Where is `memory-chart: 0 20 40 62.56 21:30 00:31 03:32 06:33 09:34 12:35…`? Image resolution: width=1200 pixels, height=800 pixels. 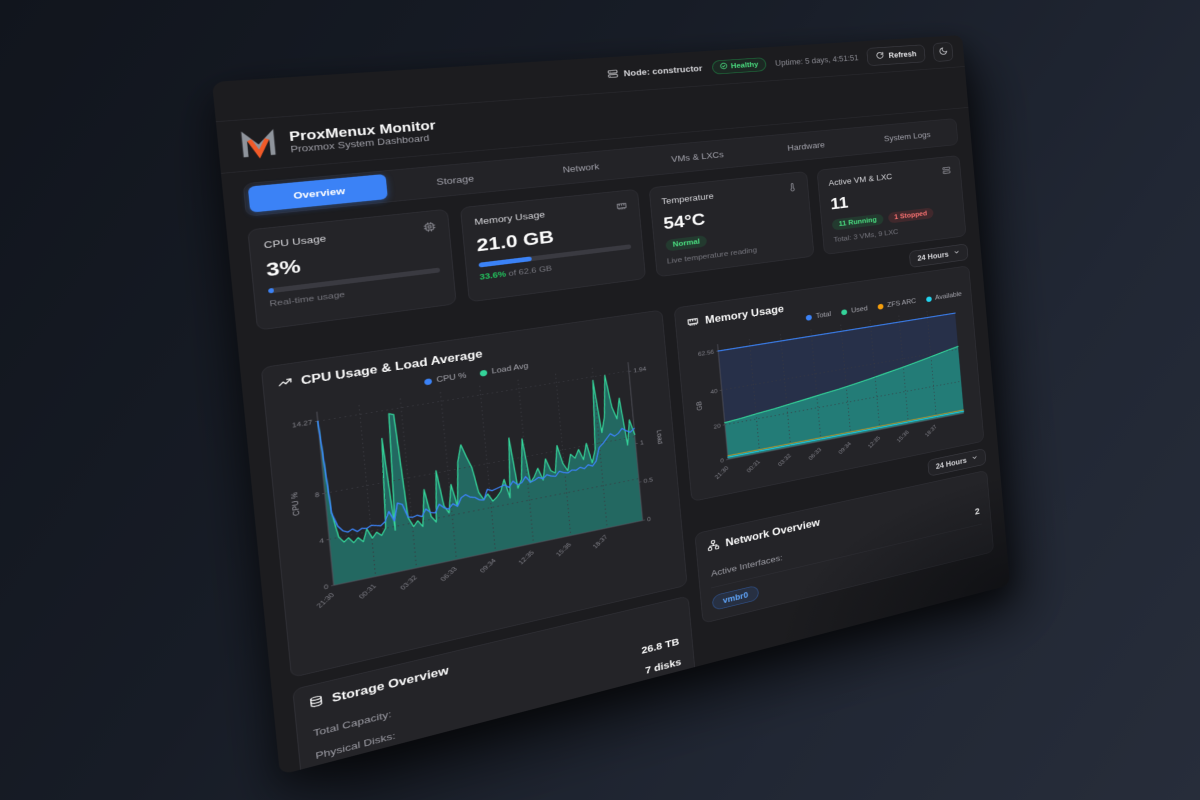
memory-chart: 0 20 40 62.56 21:30 00:31 03:32 06:33 09:34 12:35… is located at coordinates (834, 390).